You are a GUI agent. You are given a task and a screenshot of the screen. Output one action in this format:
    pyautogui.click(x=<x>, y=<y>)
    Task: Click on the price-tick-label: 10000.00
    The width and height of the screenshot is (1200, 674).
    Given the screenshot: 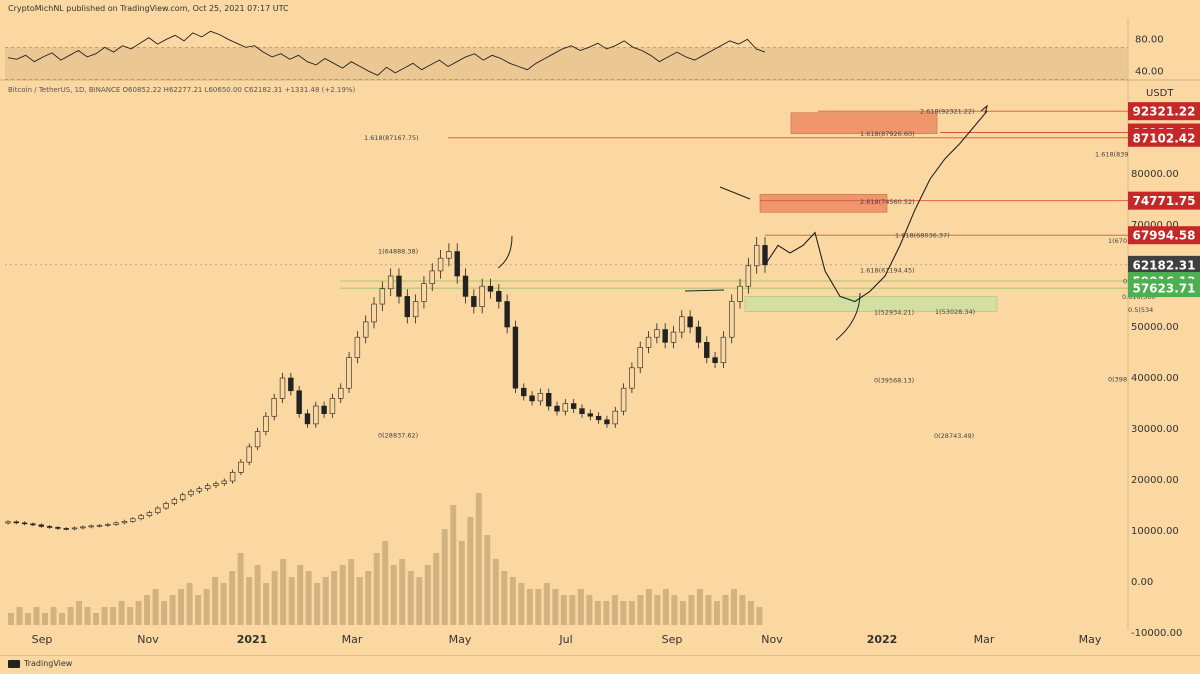 What is the action you would take?
    pyautogui.click(x=1155, y=531)
    